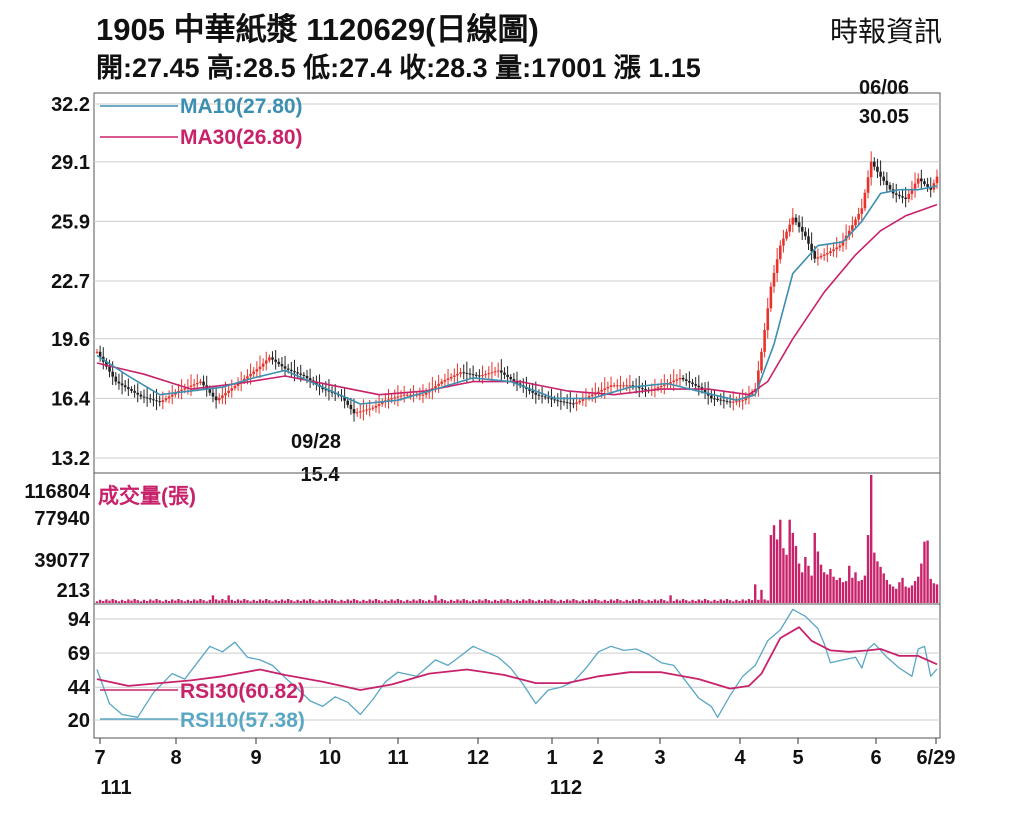 The height and width of the screenshot is (819, 1024). Describe the element at coordinates (566, 788) in the screenshot. I see `year-label: 112` at that location.